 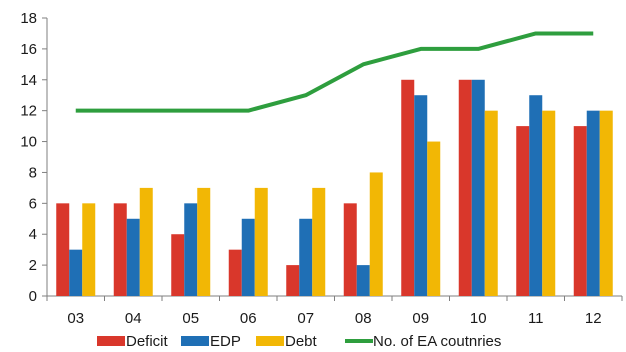 What do you see at coordinates (75, 318) in the screenshot?
I see `x-tick-label: 03` at bounding box center [75, 318].